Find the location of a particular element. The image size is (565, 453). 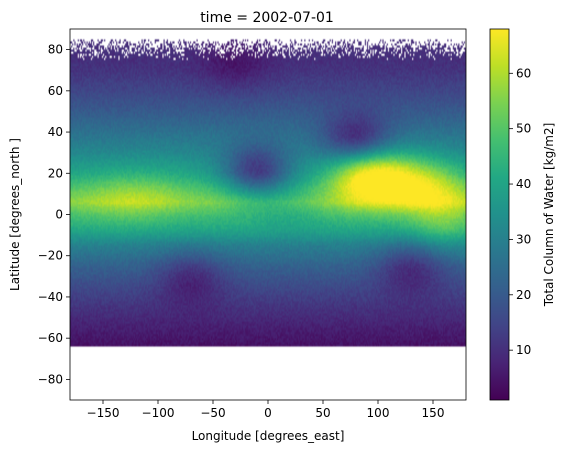

colorbar-tick-label: 30 is located at coordinates (523, 239).